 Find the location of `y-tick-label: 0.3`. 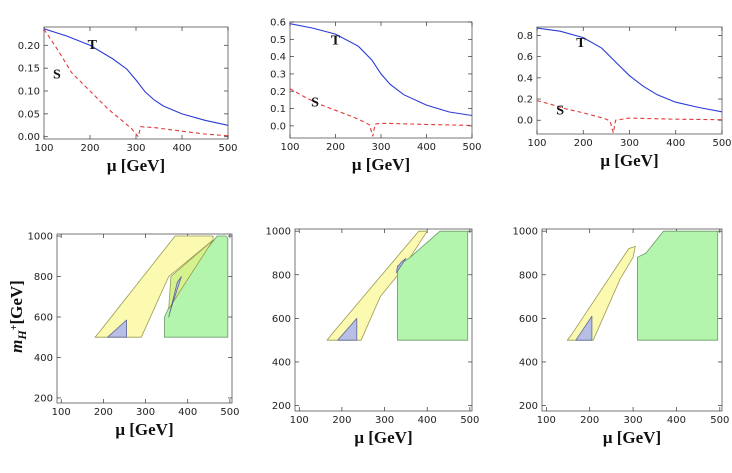

y-tick-label: 0.3 is located at coordinates (278, 74).